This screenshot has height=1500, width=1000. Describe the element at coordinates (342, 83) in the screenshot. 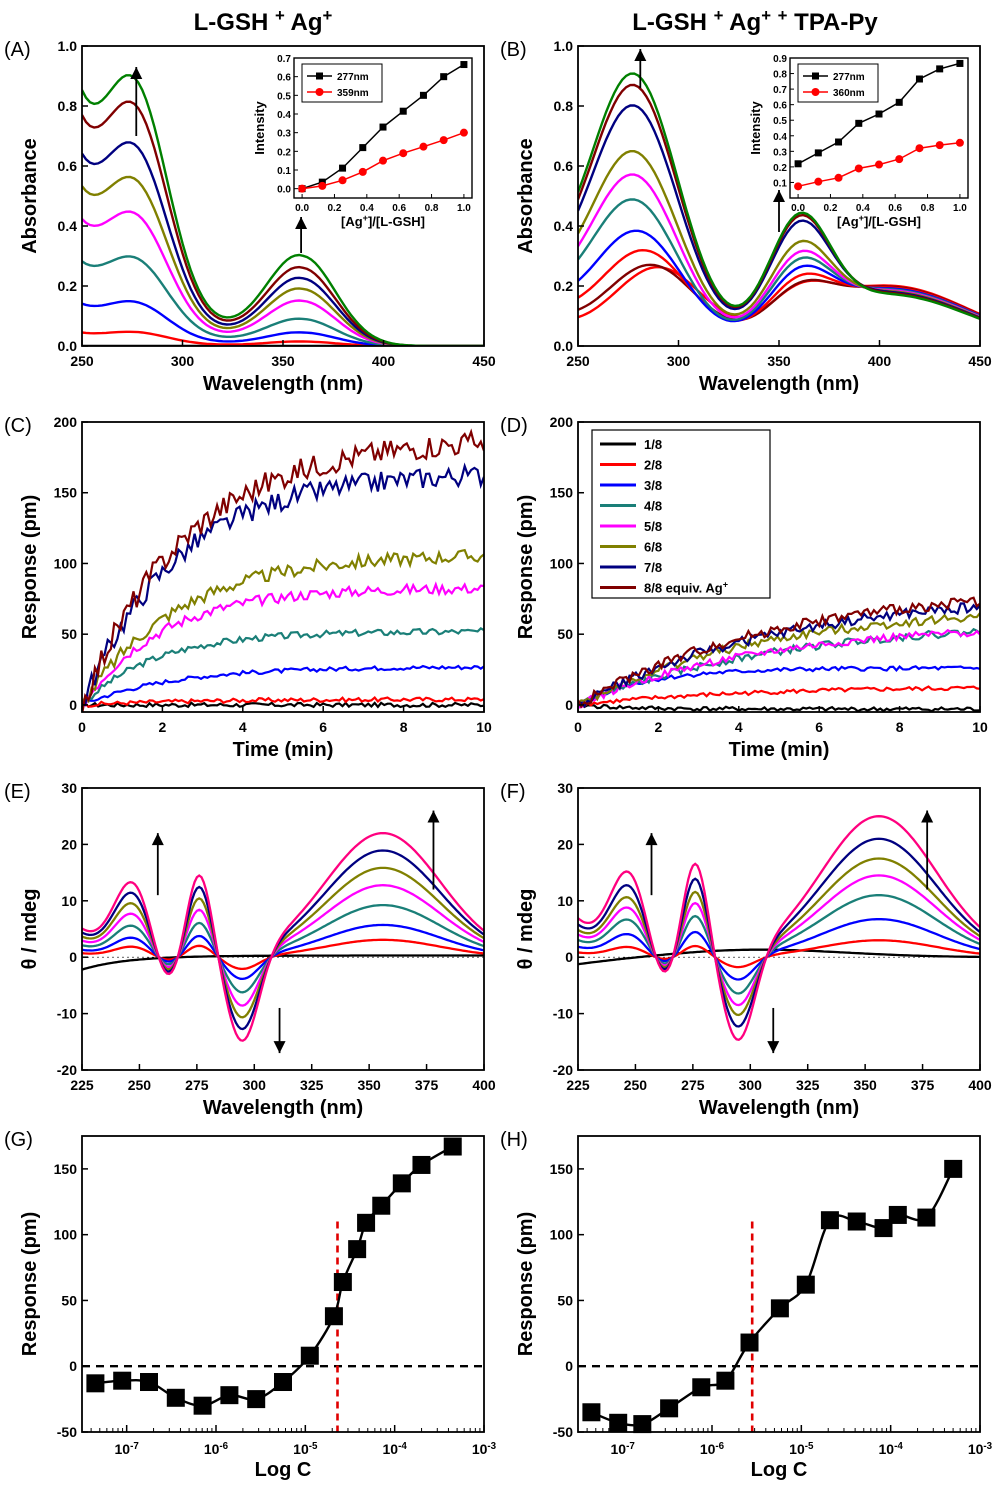

I see `inset-legend-box` at that location.